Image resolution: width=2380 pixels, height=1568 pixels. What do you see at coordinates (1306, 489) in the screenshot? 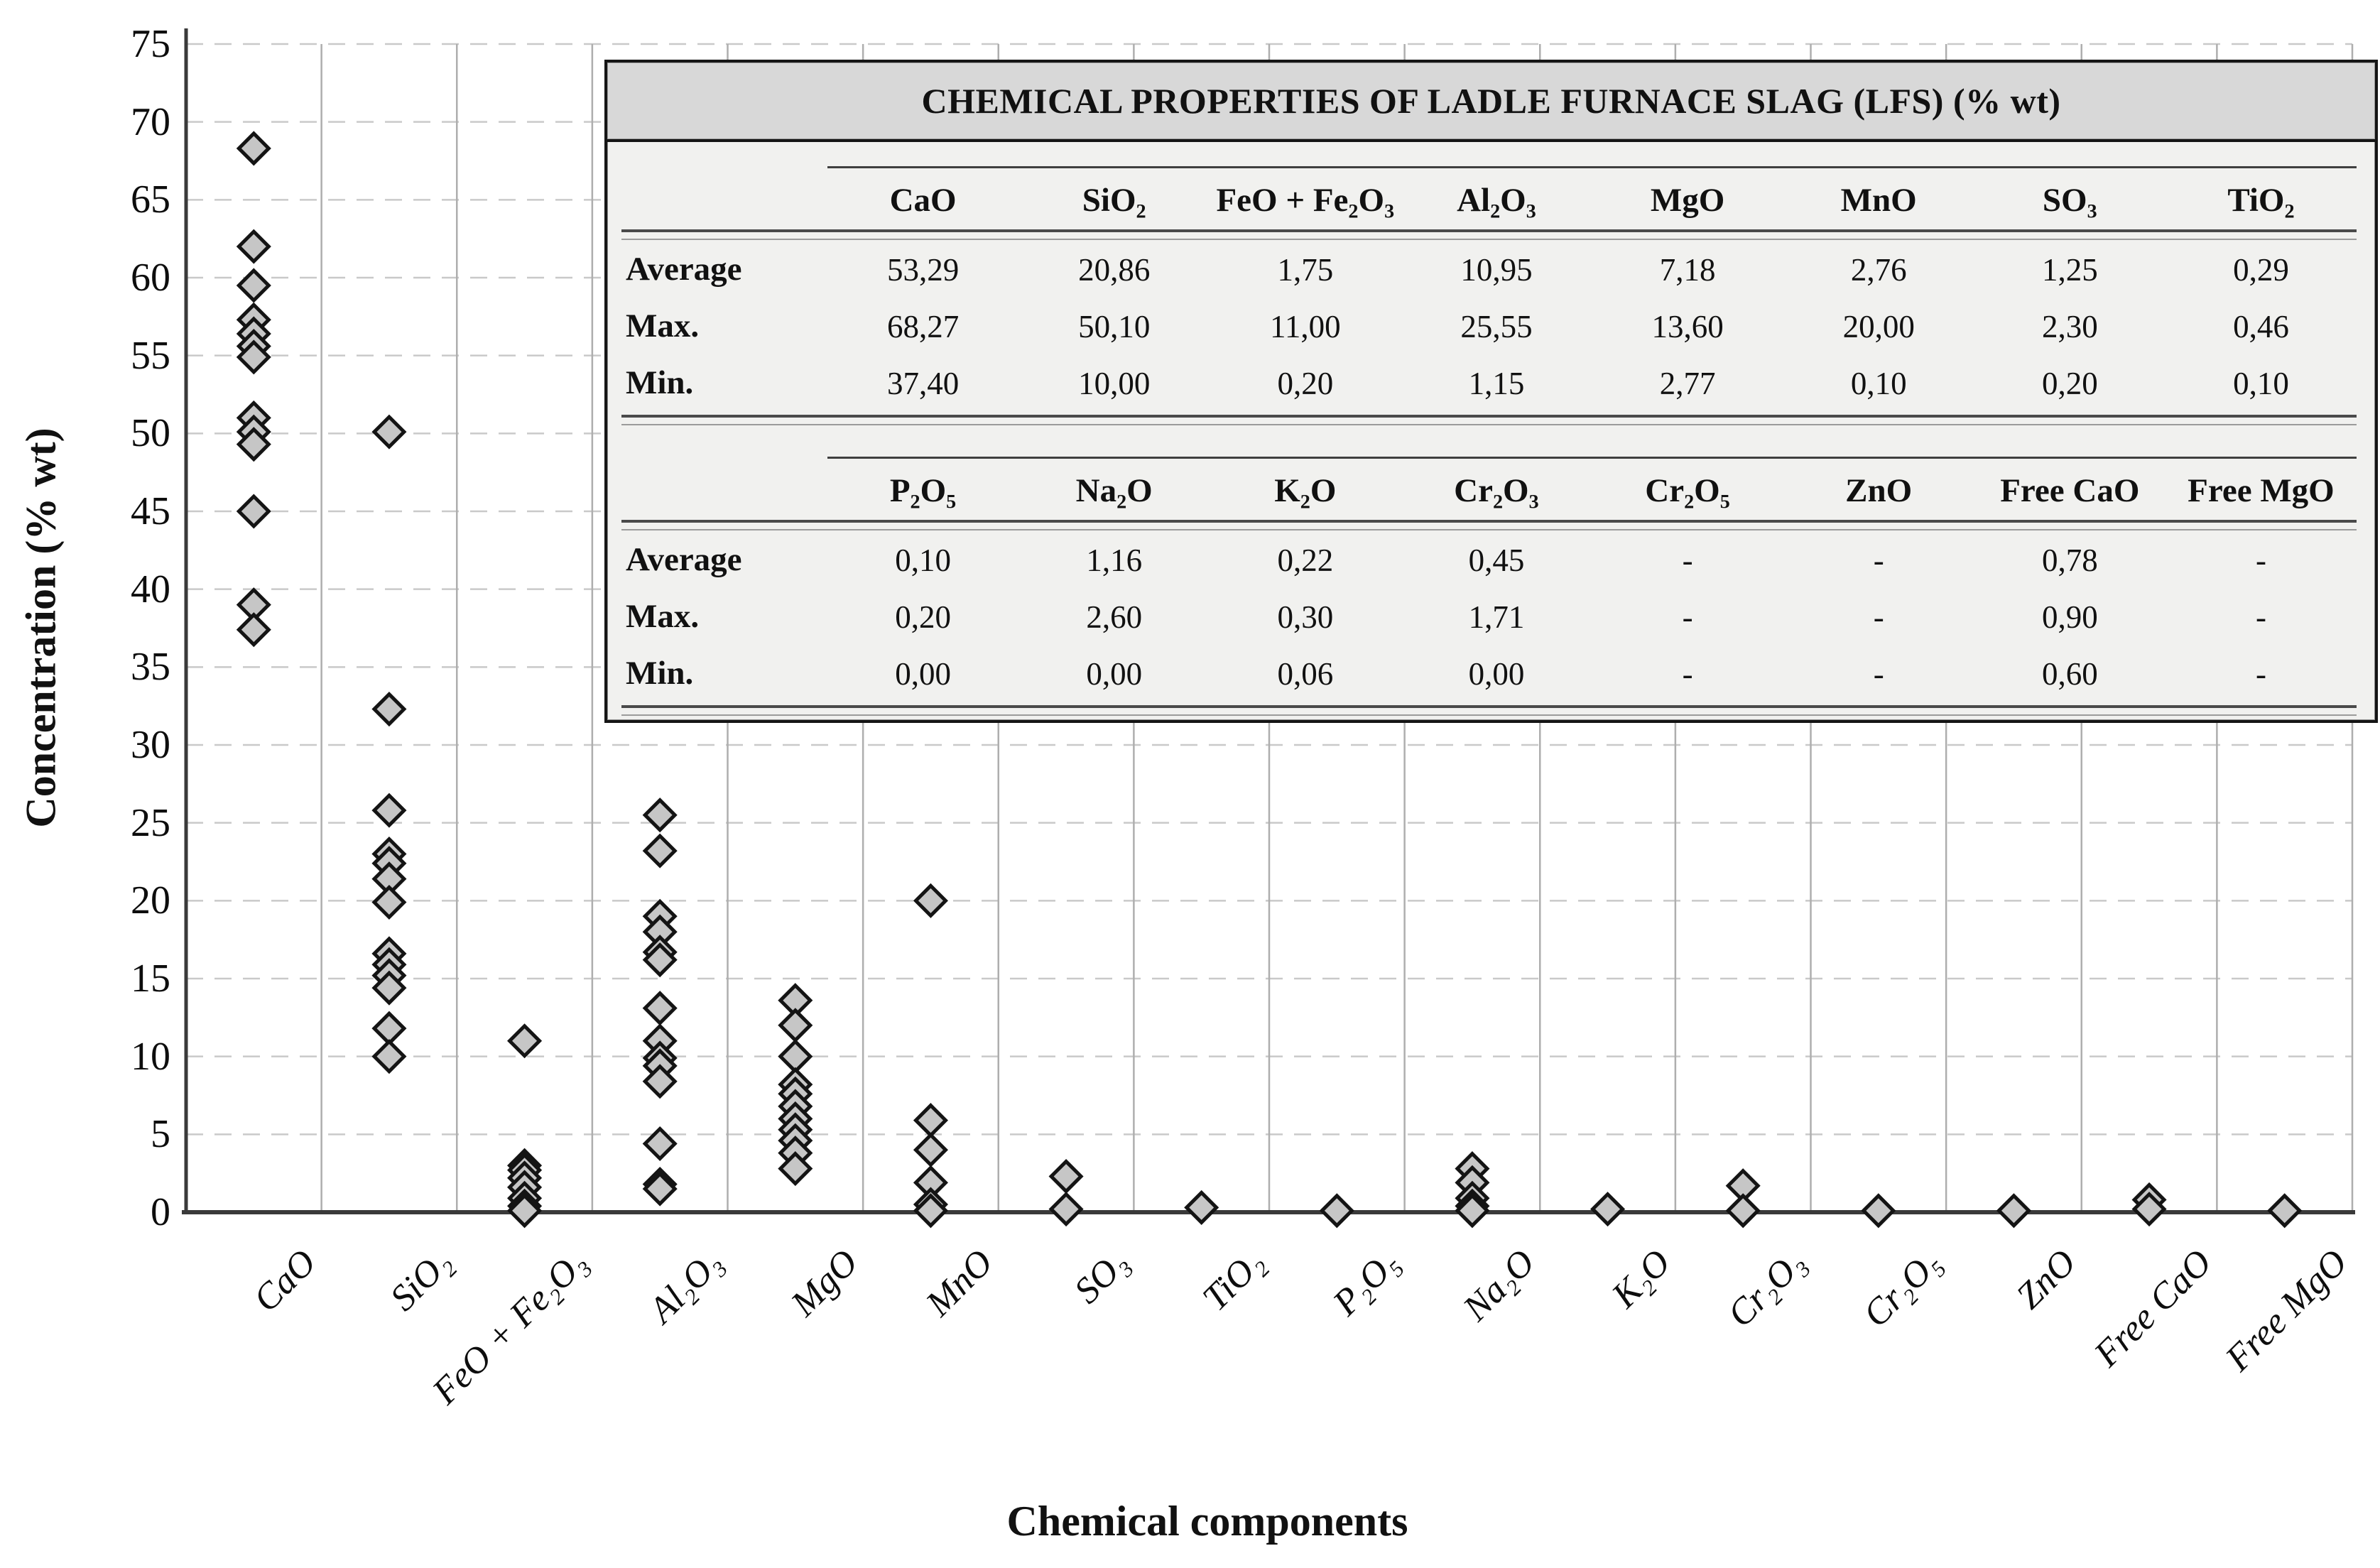
I see `table-column-header: K₂O` at bounding box center [1306, 489].